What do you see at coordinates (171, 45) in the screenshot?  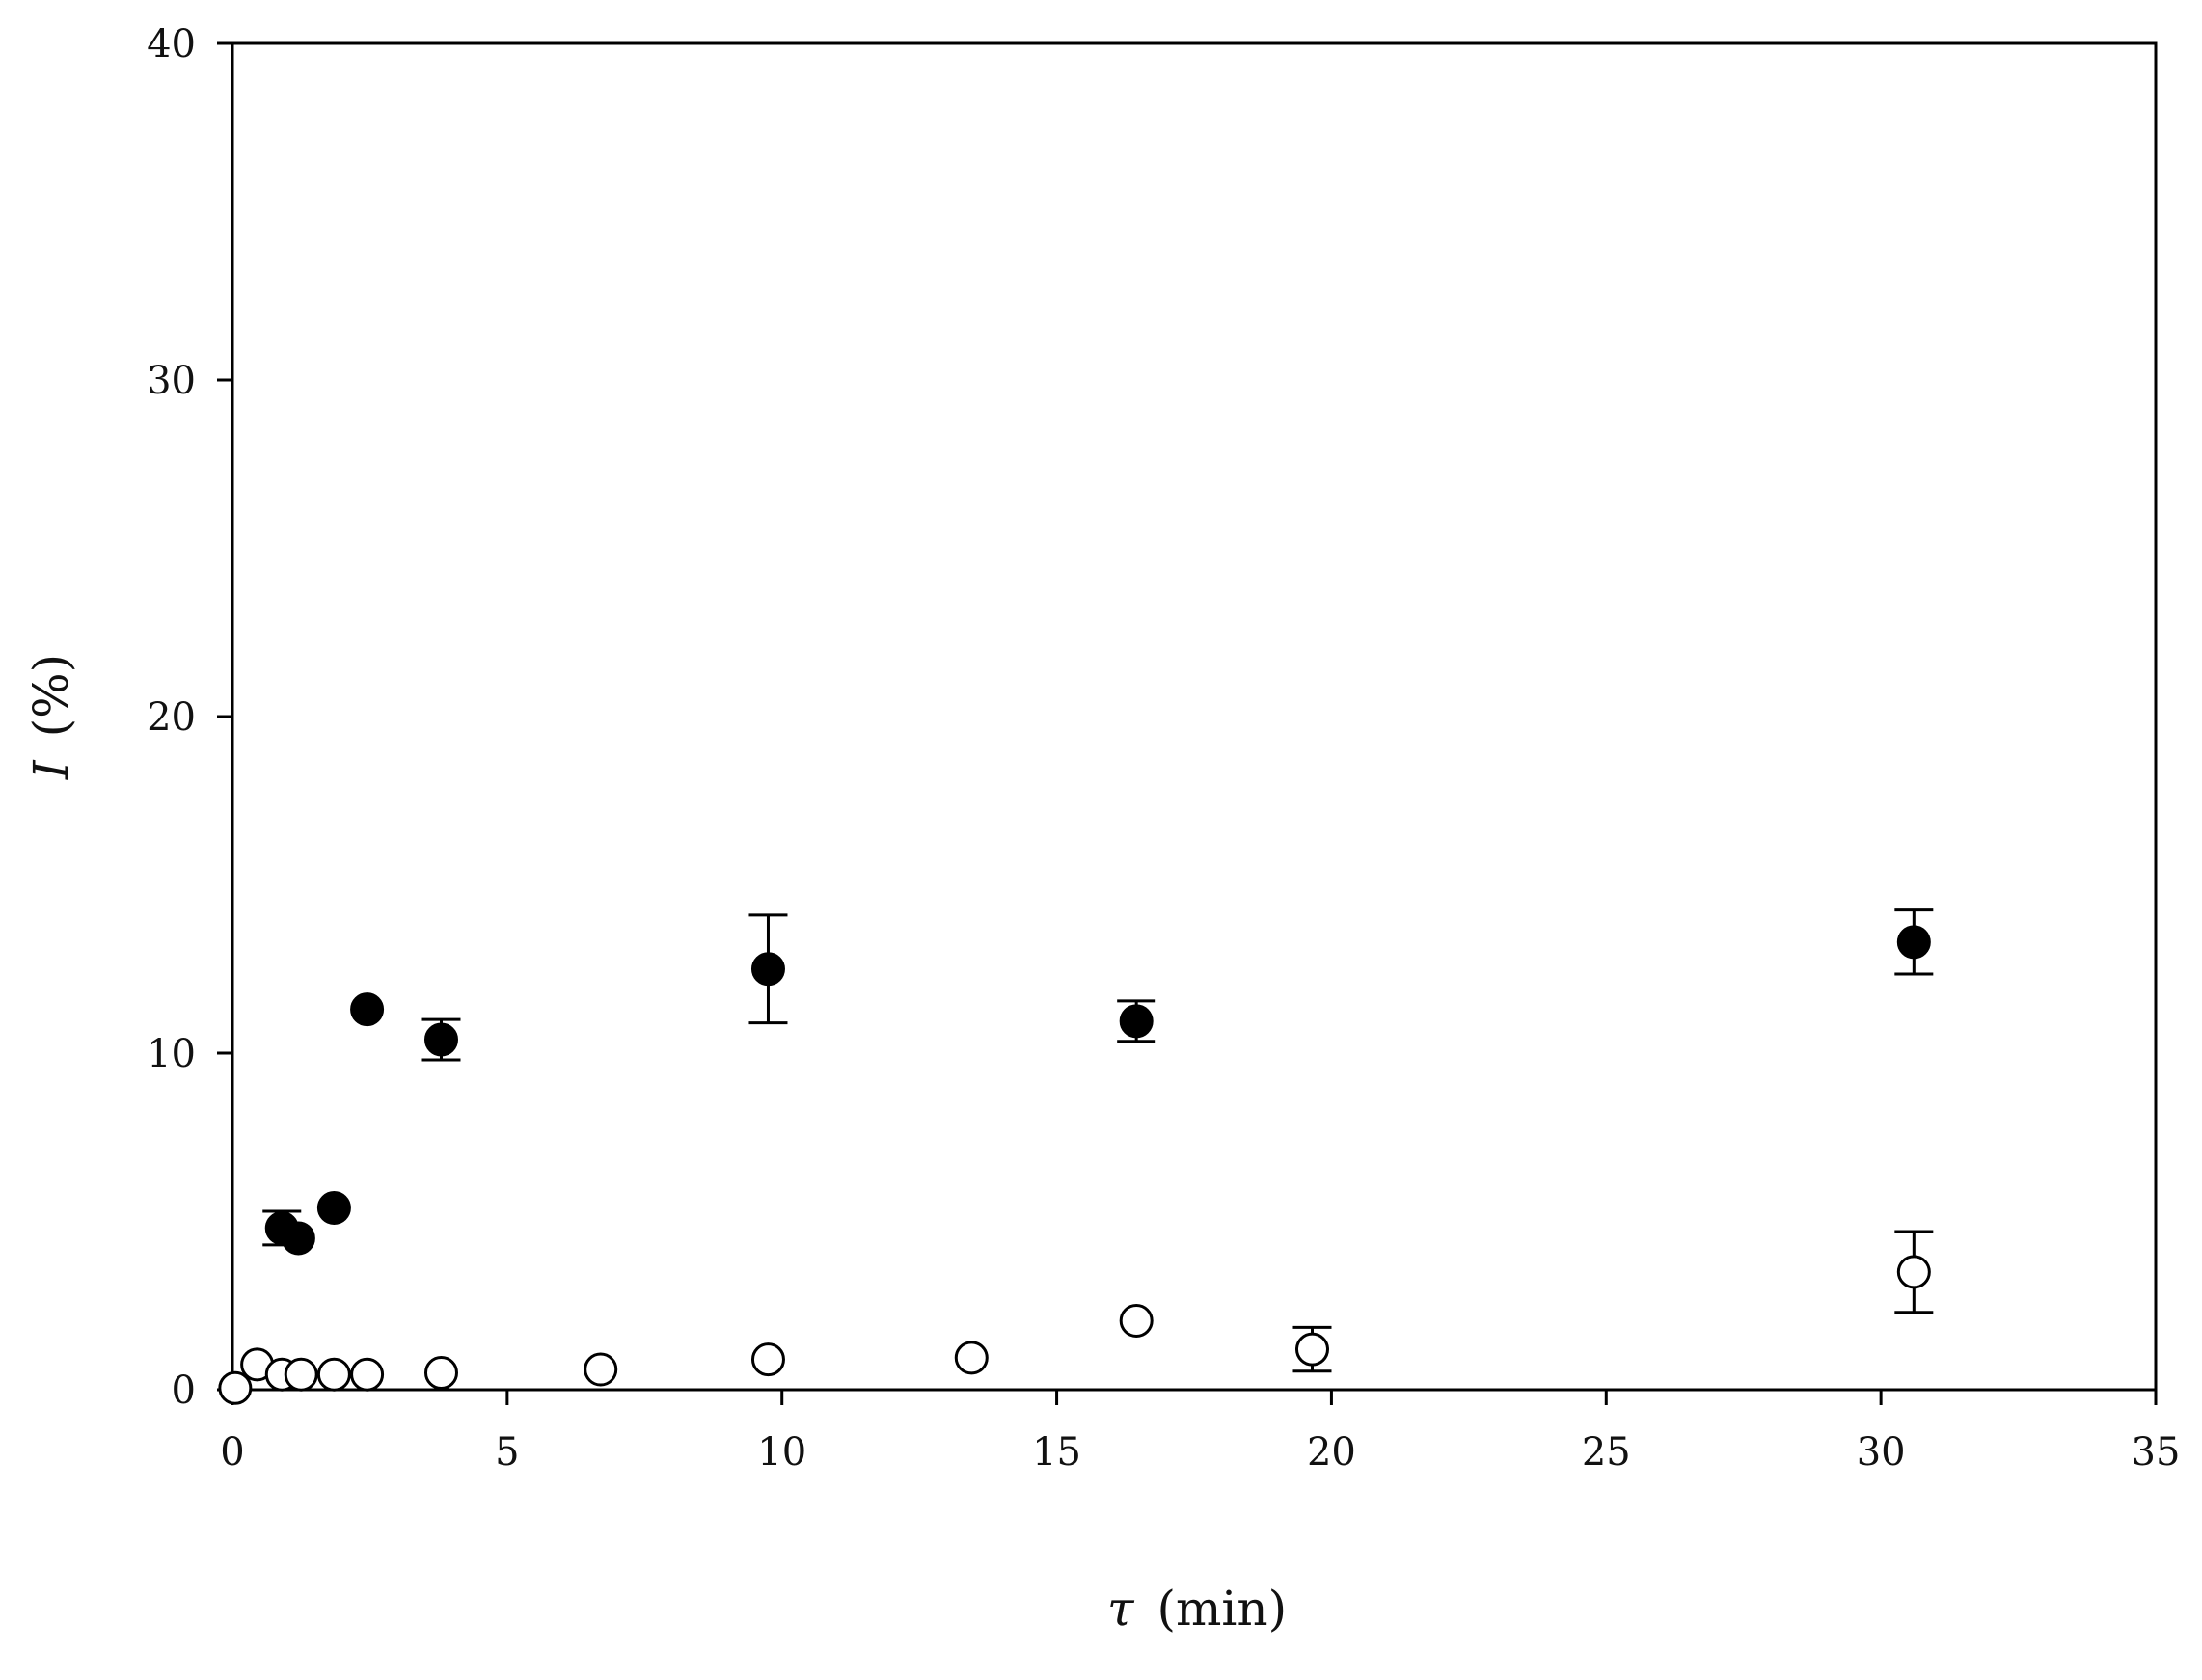 I see `y-tick-label: 40` at bounding box center [171, 45].